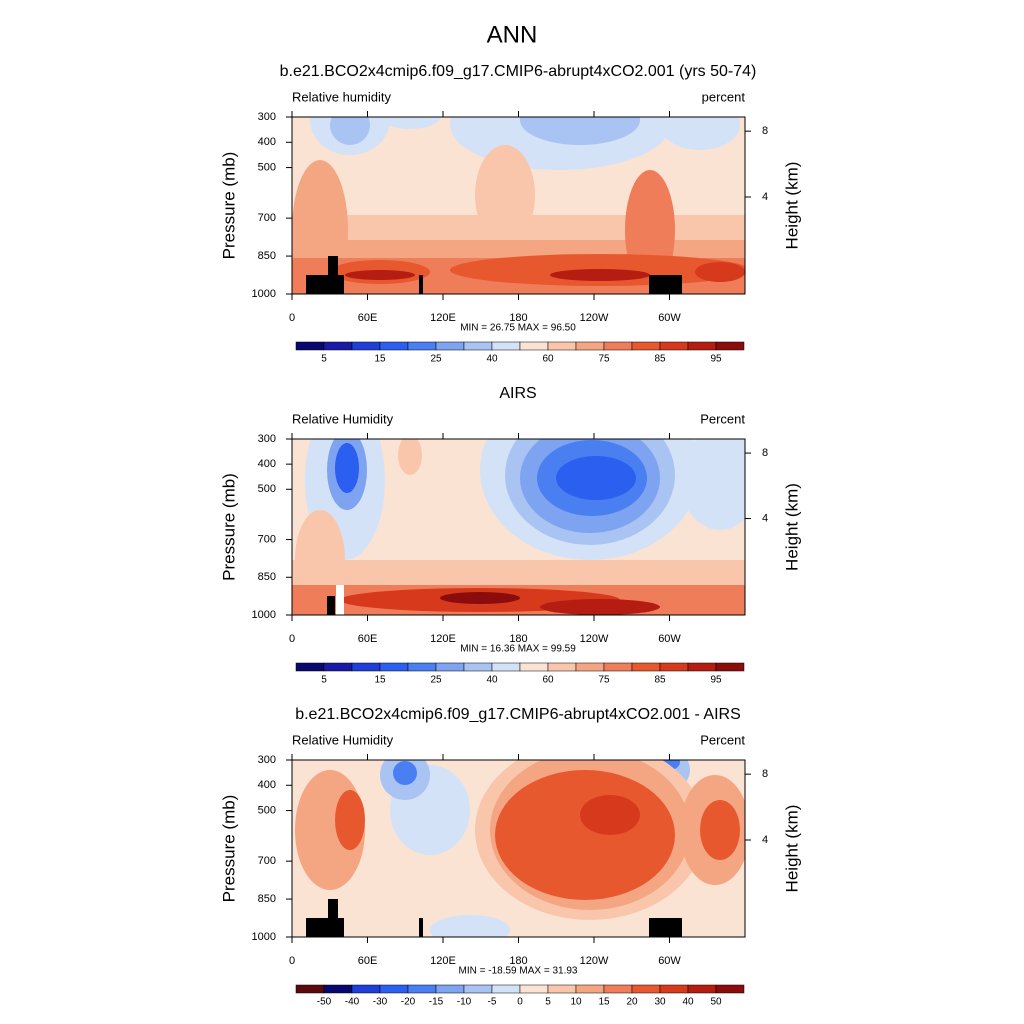  Describe the element at coordinates (443, 961) in the screenshot. I see `x-tick-label: 120E` at that location.